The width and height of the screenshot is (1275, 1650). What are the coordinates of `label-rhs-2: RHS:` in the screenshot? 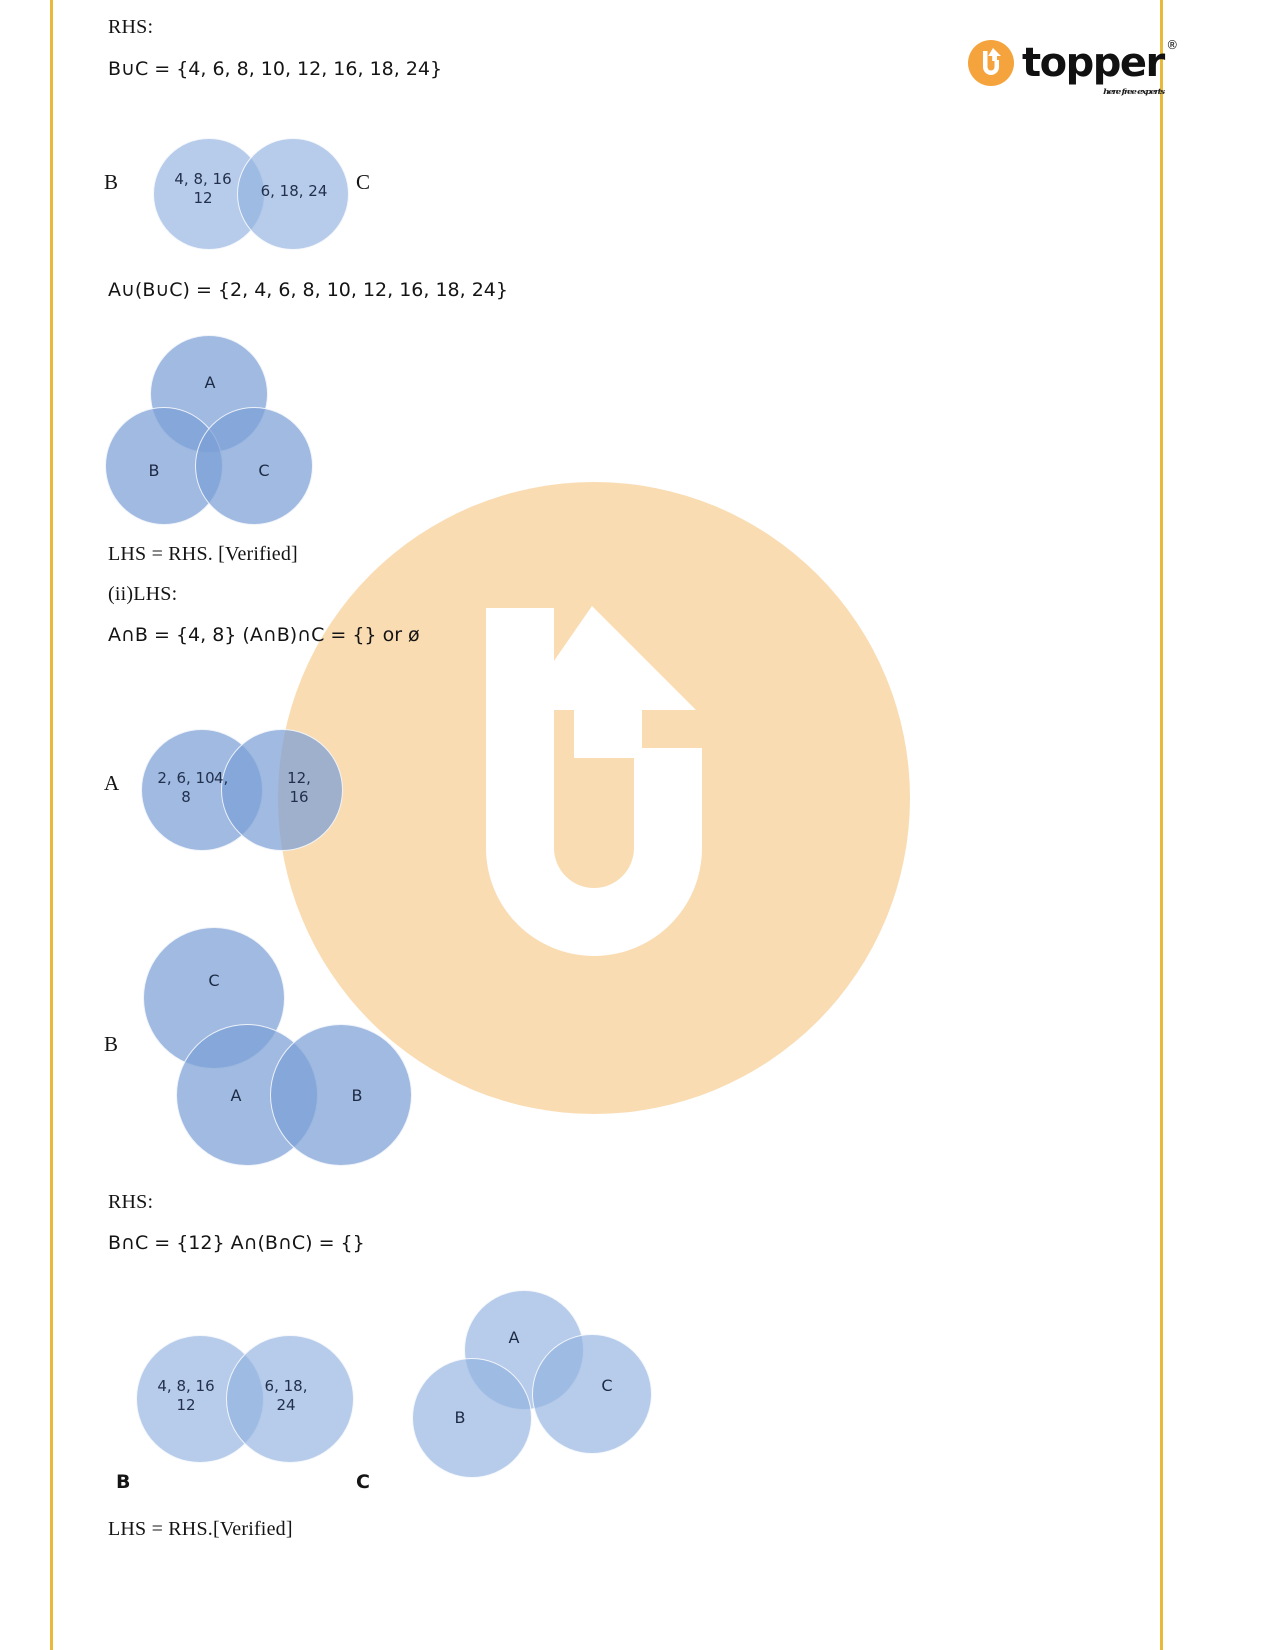 It's located at (131, 1202).